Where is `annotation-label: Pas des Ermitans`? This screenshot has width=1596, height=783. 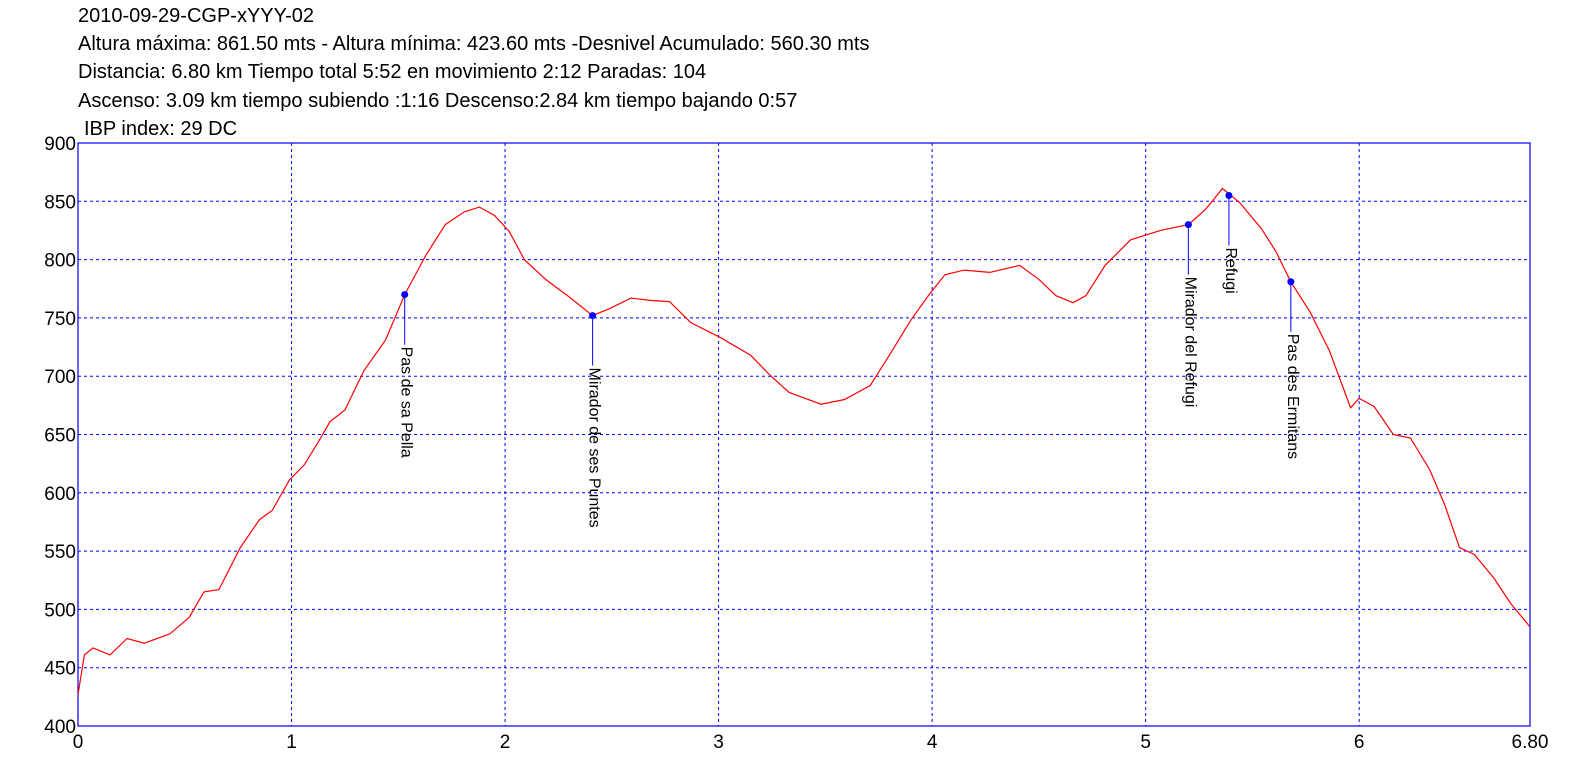 annotation-label: Pas des Ermitans is located at coordinates (1292, 396).